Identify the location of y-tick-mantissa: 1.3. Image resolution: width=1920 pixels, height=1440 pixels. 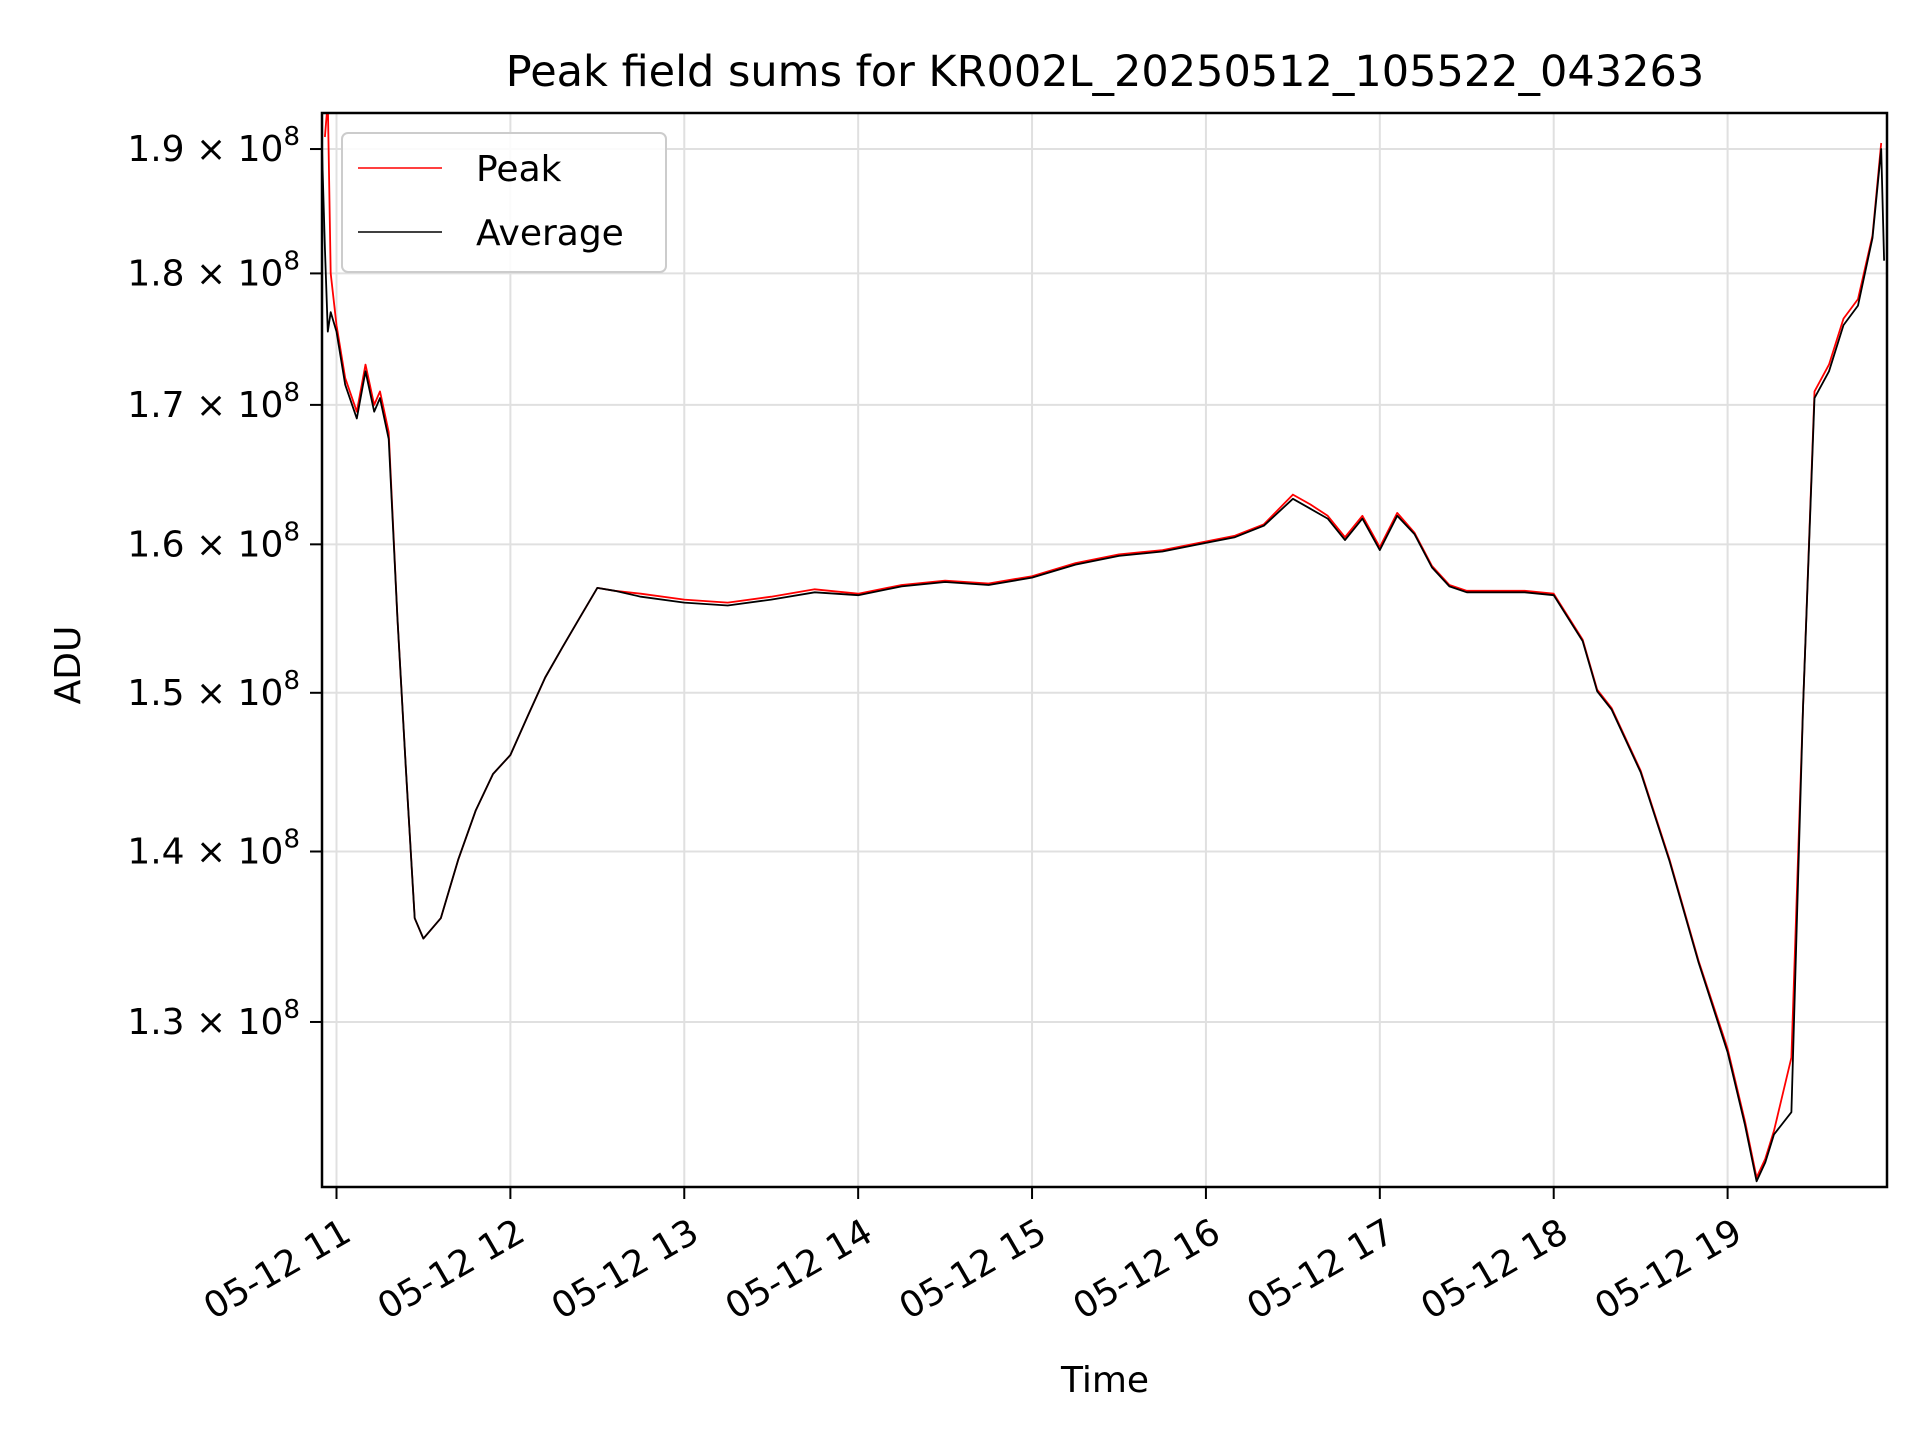
(155, 1022).